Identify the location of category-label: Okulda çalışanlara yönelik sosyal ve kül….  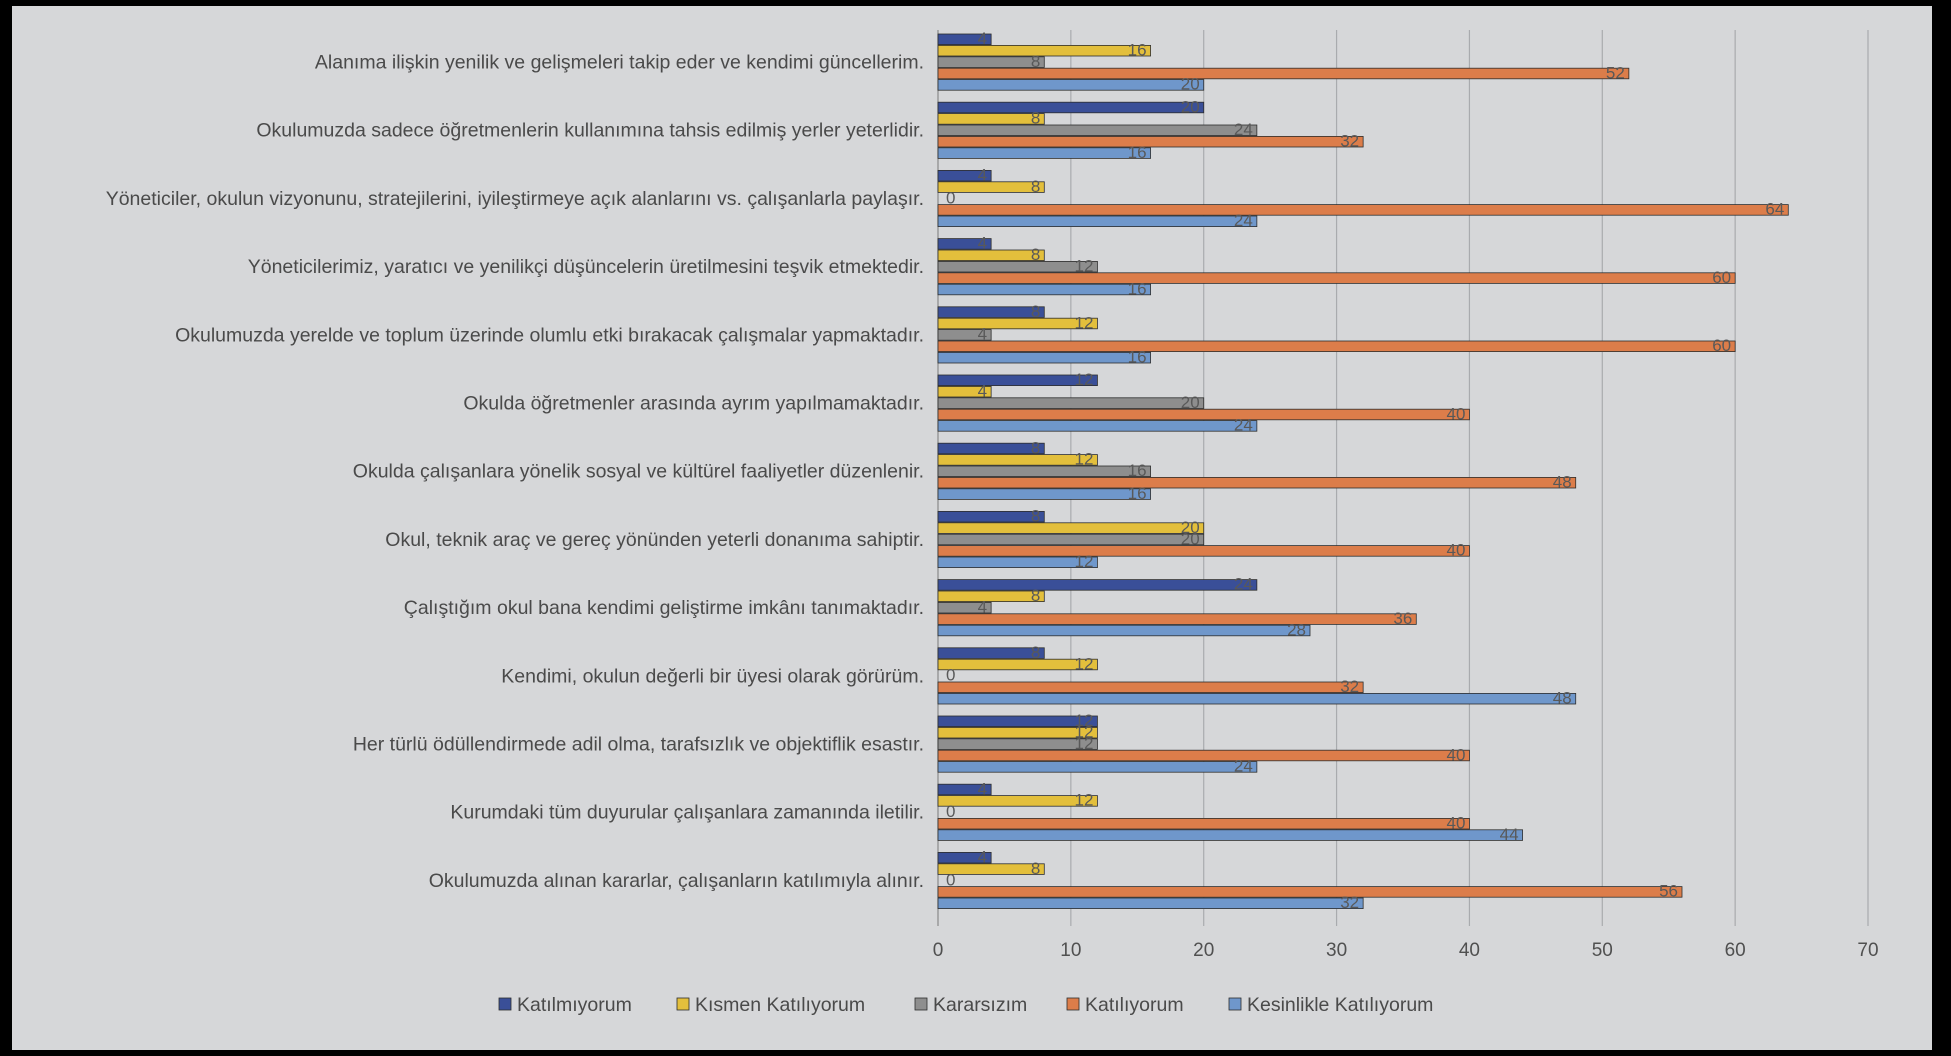
(638, 472).